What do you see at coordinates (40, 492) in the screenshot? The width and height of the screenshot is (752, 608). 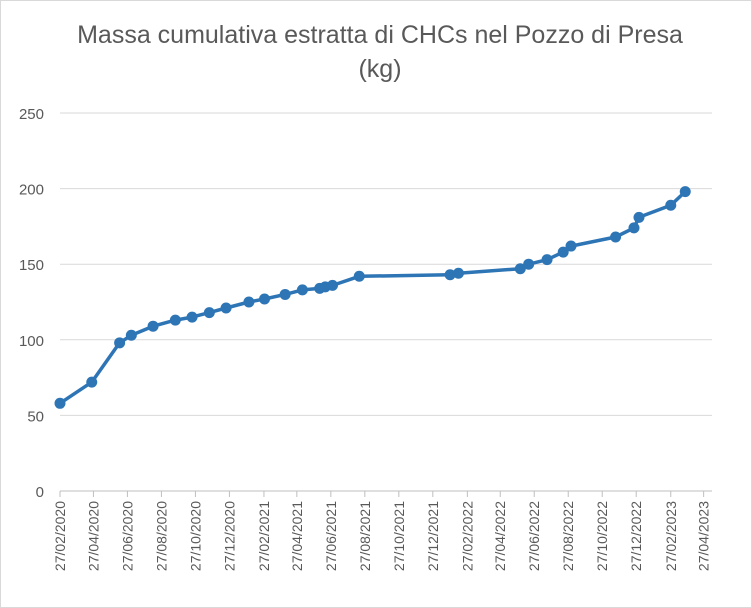 I see `y-tick-label: 0` at bounding box center [40, 492].